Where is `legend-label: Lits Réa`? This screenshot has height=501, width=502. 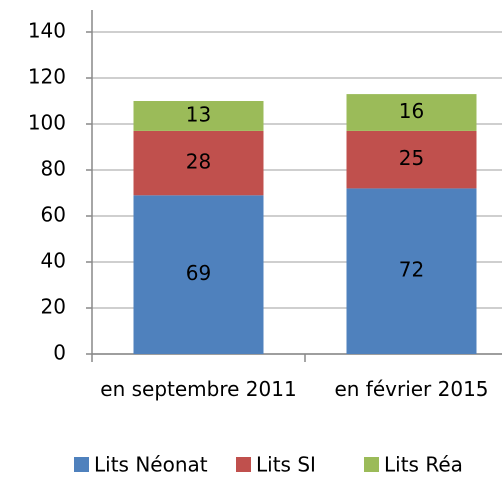 legend-label: Lits Réa is located at coordinates (423, 465).